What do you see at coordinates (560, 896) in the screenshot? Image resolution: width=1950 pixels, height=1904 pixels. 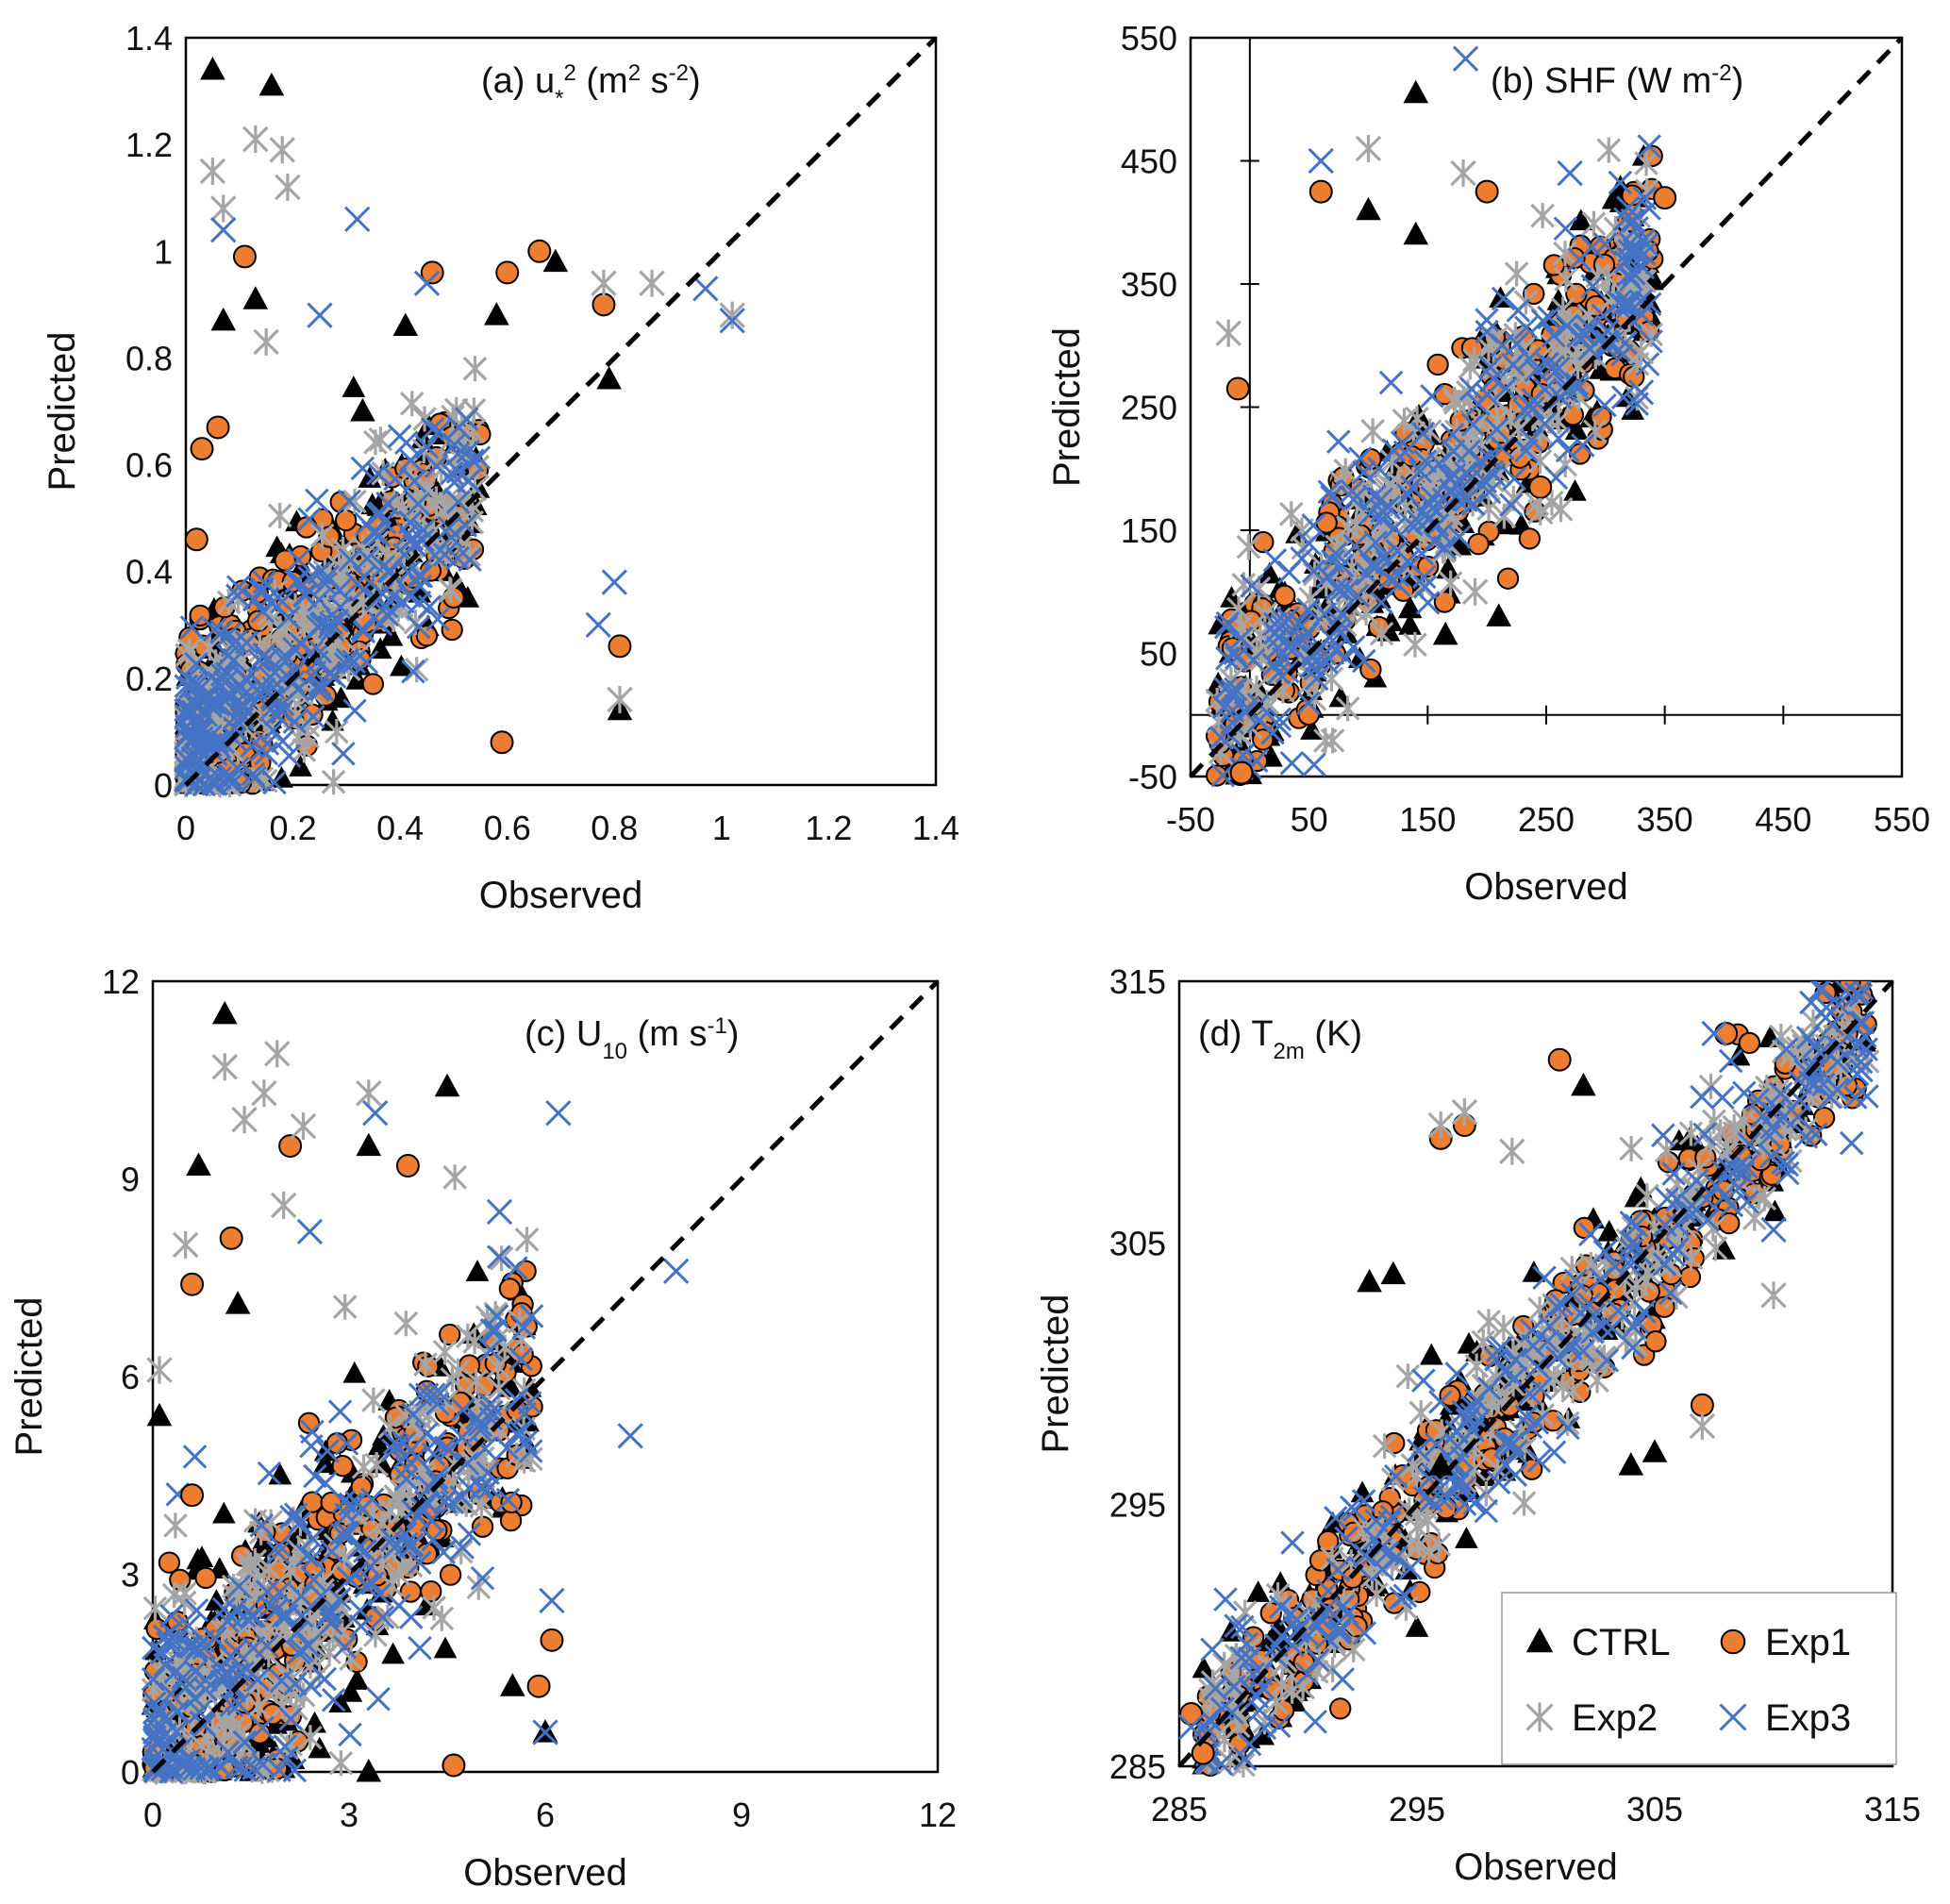 I see `x-axis-label: Observed` at bounding box center [560, 896].